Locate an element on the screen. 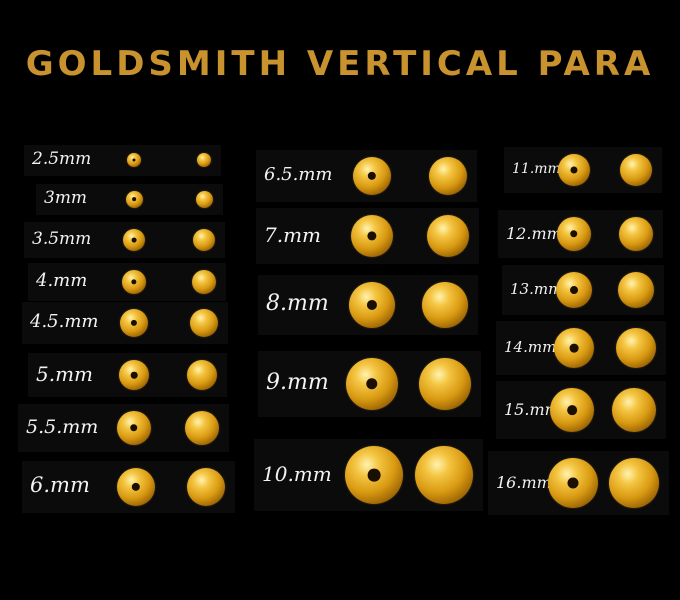  gold-bead-side-11-mm is located at coordinates (636, 170).